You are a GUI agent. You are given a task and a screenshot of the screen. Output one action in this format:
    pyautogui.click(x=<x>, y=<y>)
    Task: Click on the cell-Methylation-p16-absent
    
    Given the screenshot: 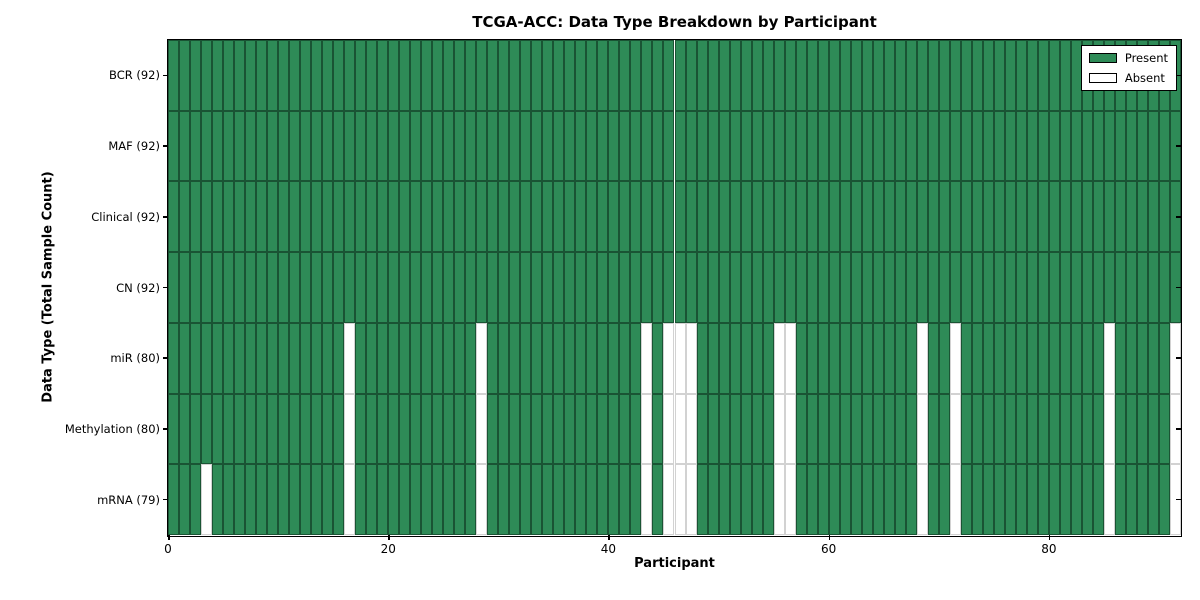 What is the action you would take?
    pyautogui.click(x=350, y=429)
    